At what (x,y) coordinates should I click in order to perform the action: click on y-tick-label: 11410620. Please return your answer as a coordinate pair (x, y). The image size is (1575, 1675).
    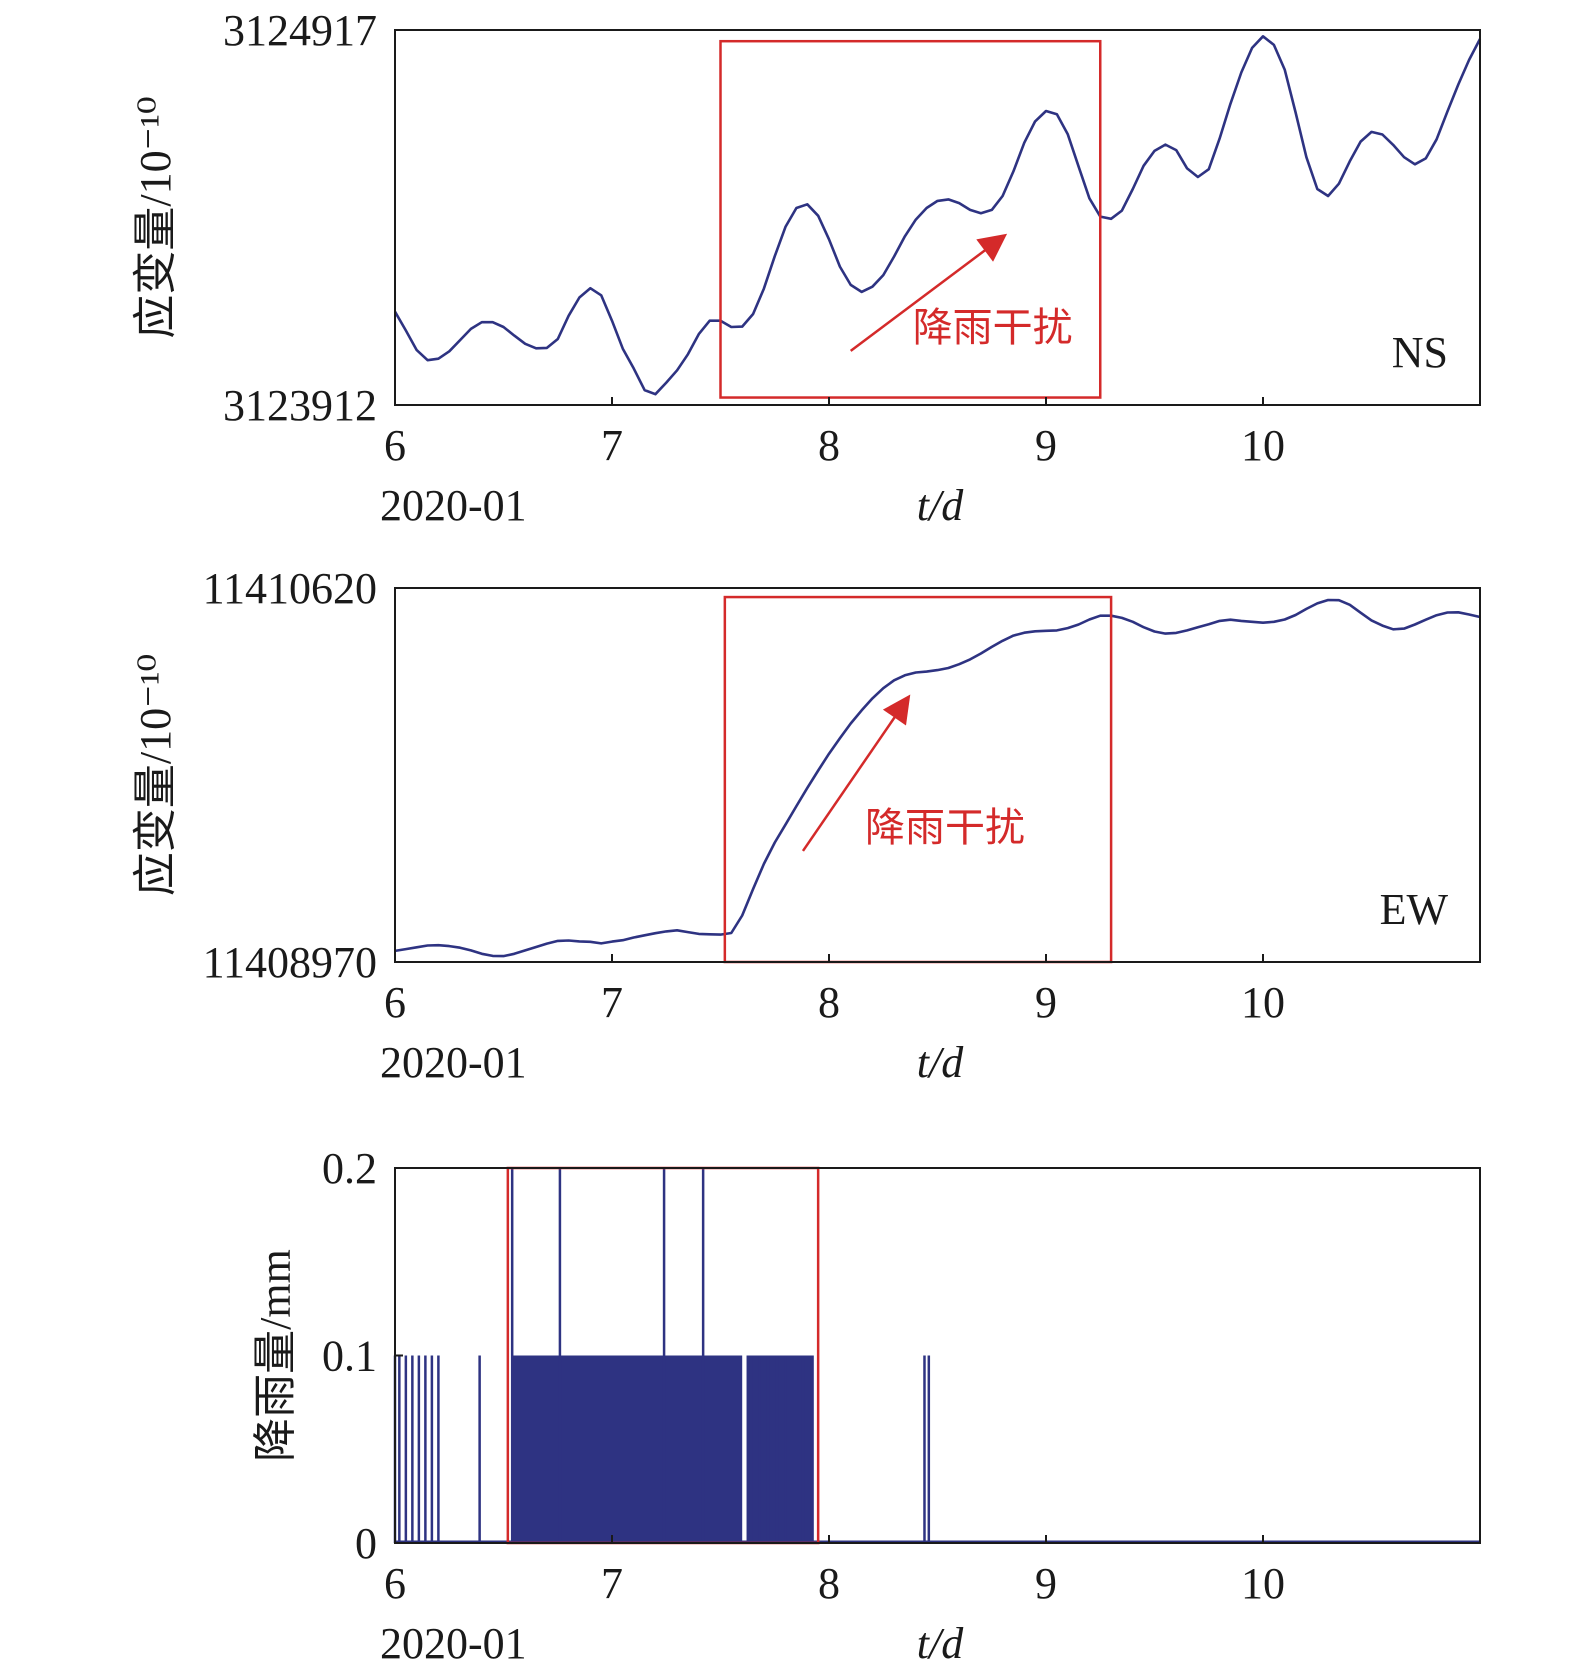
    Looking at the image, I should click on (290, 588).